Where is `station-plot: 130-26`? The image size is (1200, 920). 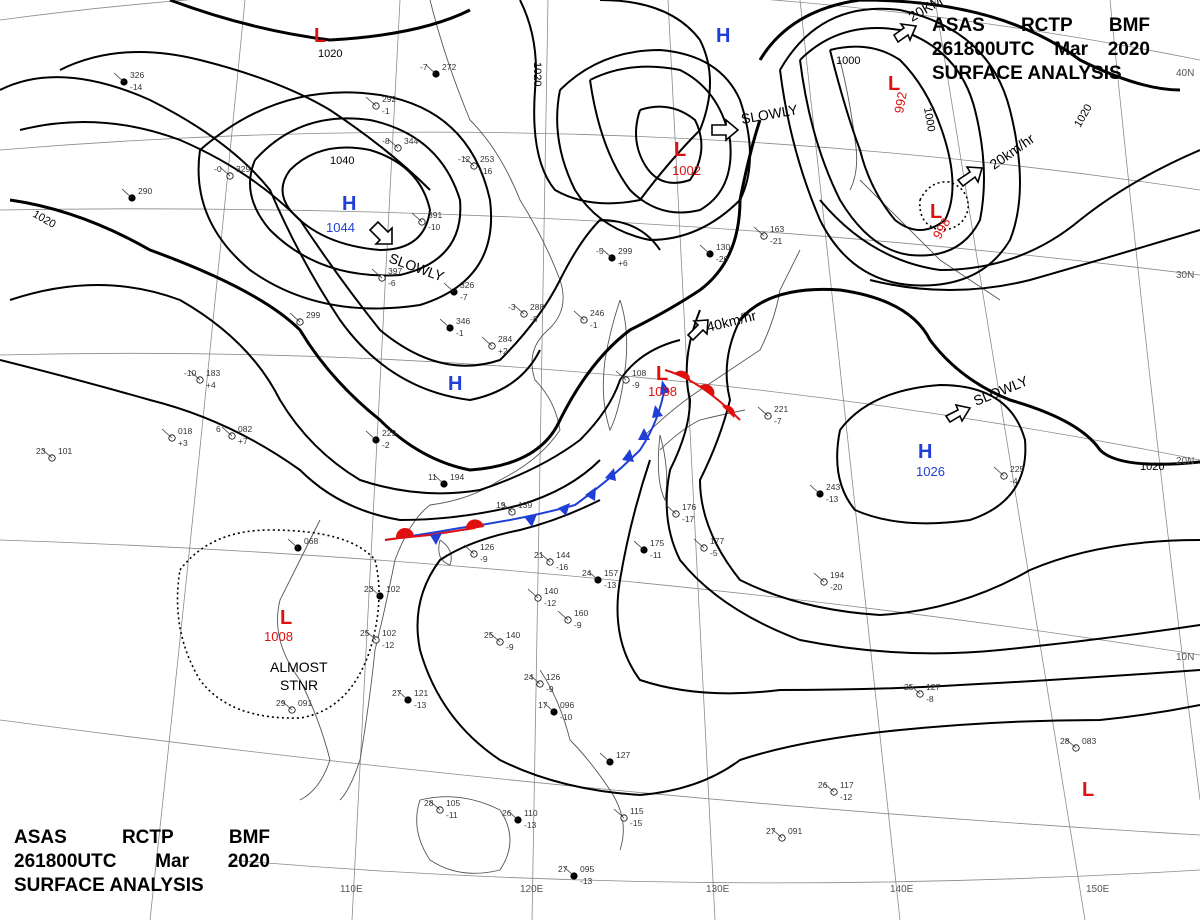
station-plot: 130-26 is located at coordinates (714, 253).